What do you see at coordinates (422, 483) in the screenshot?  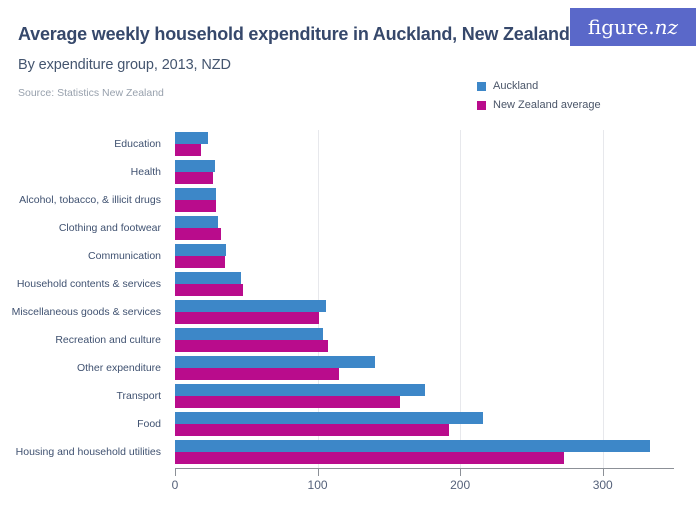 I see `x-axis: 0 100 200 300` at bounding box center [422, 483].